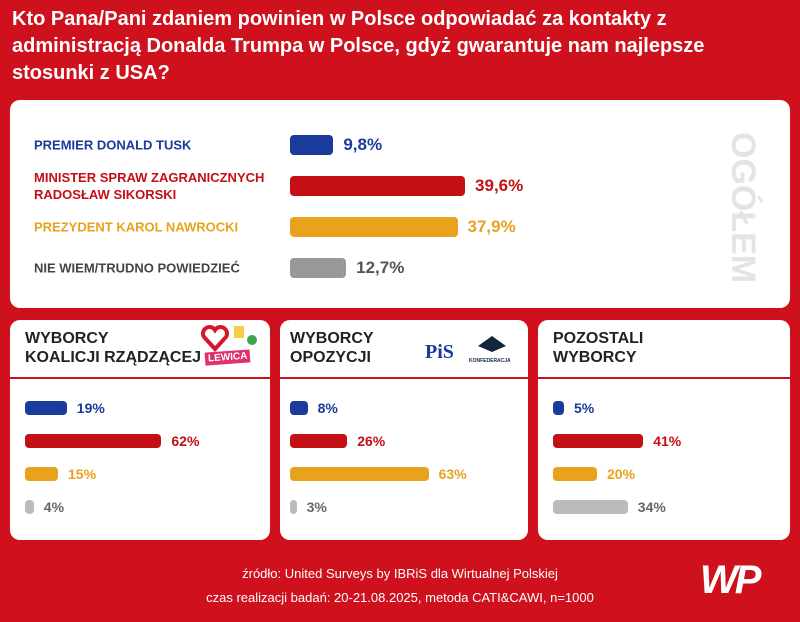 The height and width of the screenshot is (622, 800). I want to click on value-label: 39,6%, so click(499, 185).